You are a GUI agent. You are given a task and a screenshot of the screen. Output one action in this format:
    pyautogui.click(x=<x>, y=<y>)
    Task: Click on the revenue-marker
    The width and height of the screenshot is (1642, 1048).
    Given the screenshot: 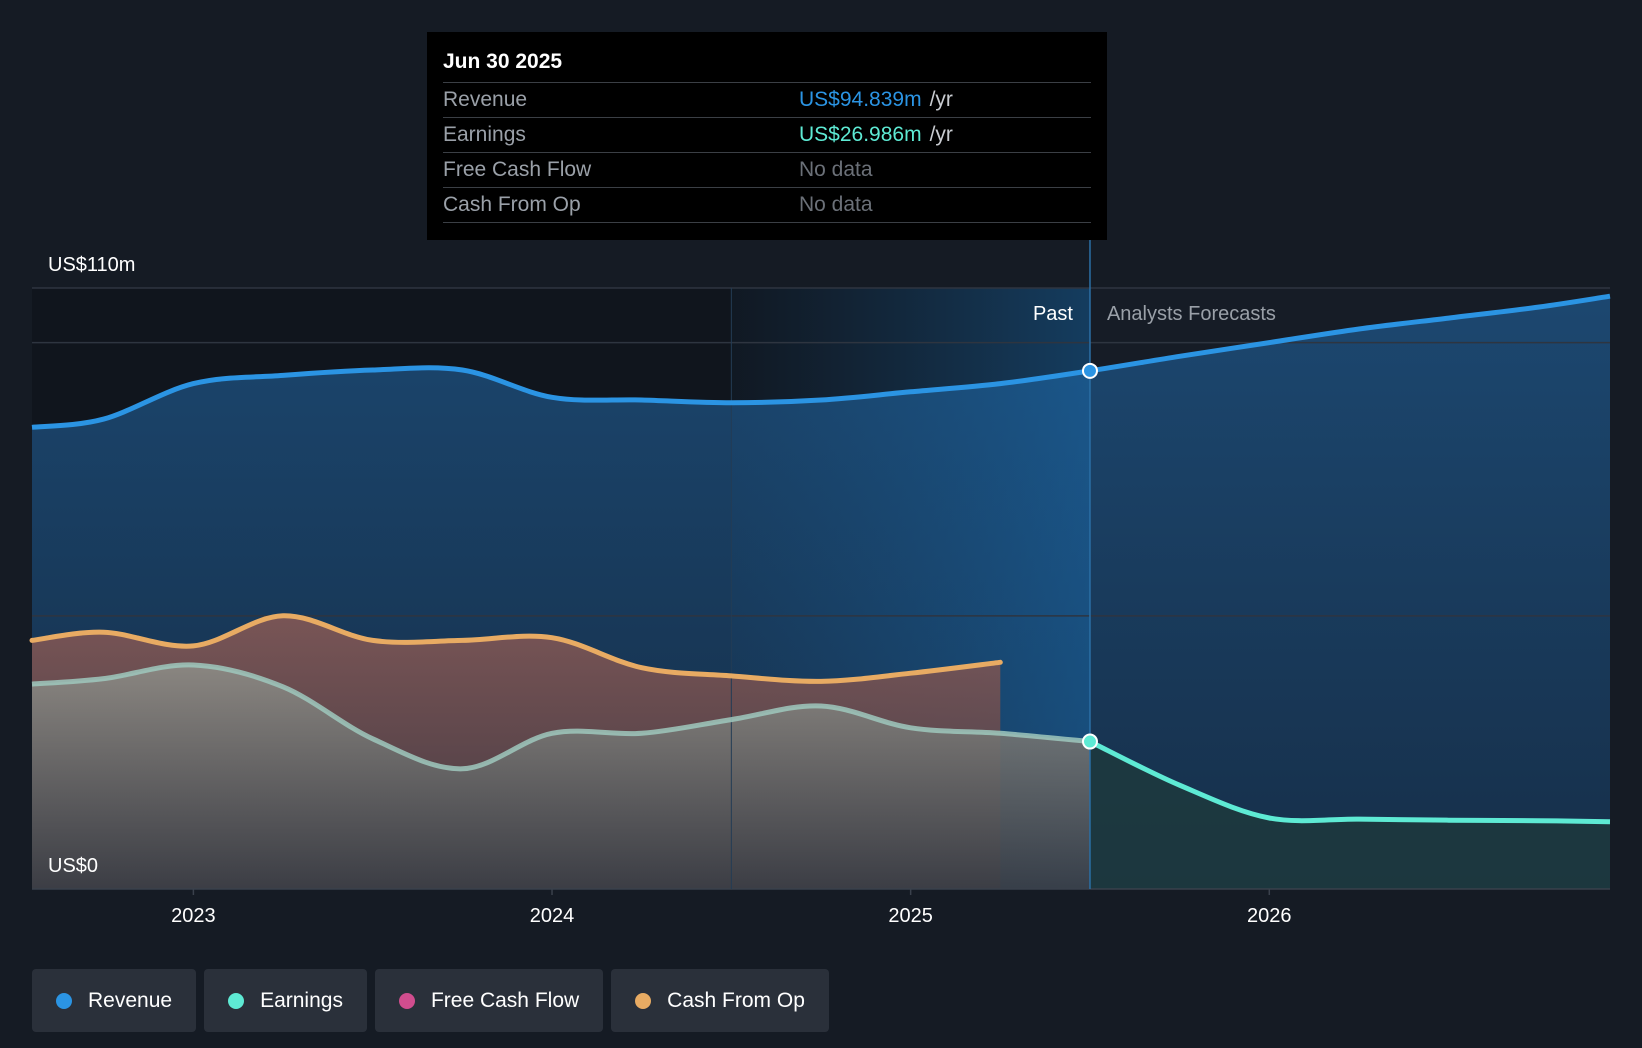 What is the action you would take?
    pyautogui.click(x=1089, y=370)
    